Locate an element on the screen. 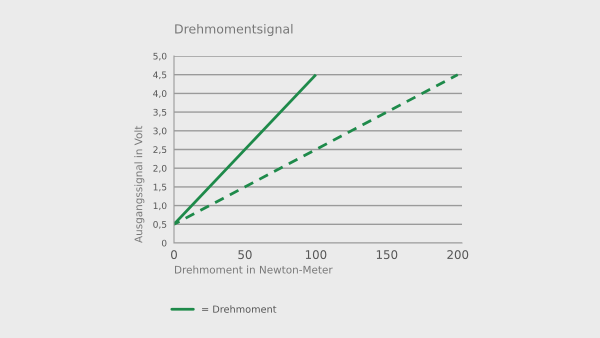 The height and width of the screenshot is (338, 600). y-tick-label: 1,0 is located at coordinates (160, 206).